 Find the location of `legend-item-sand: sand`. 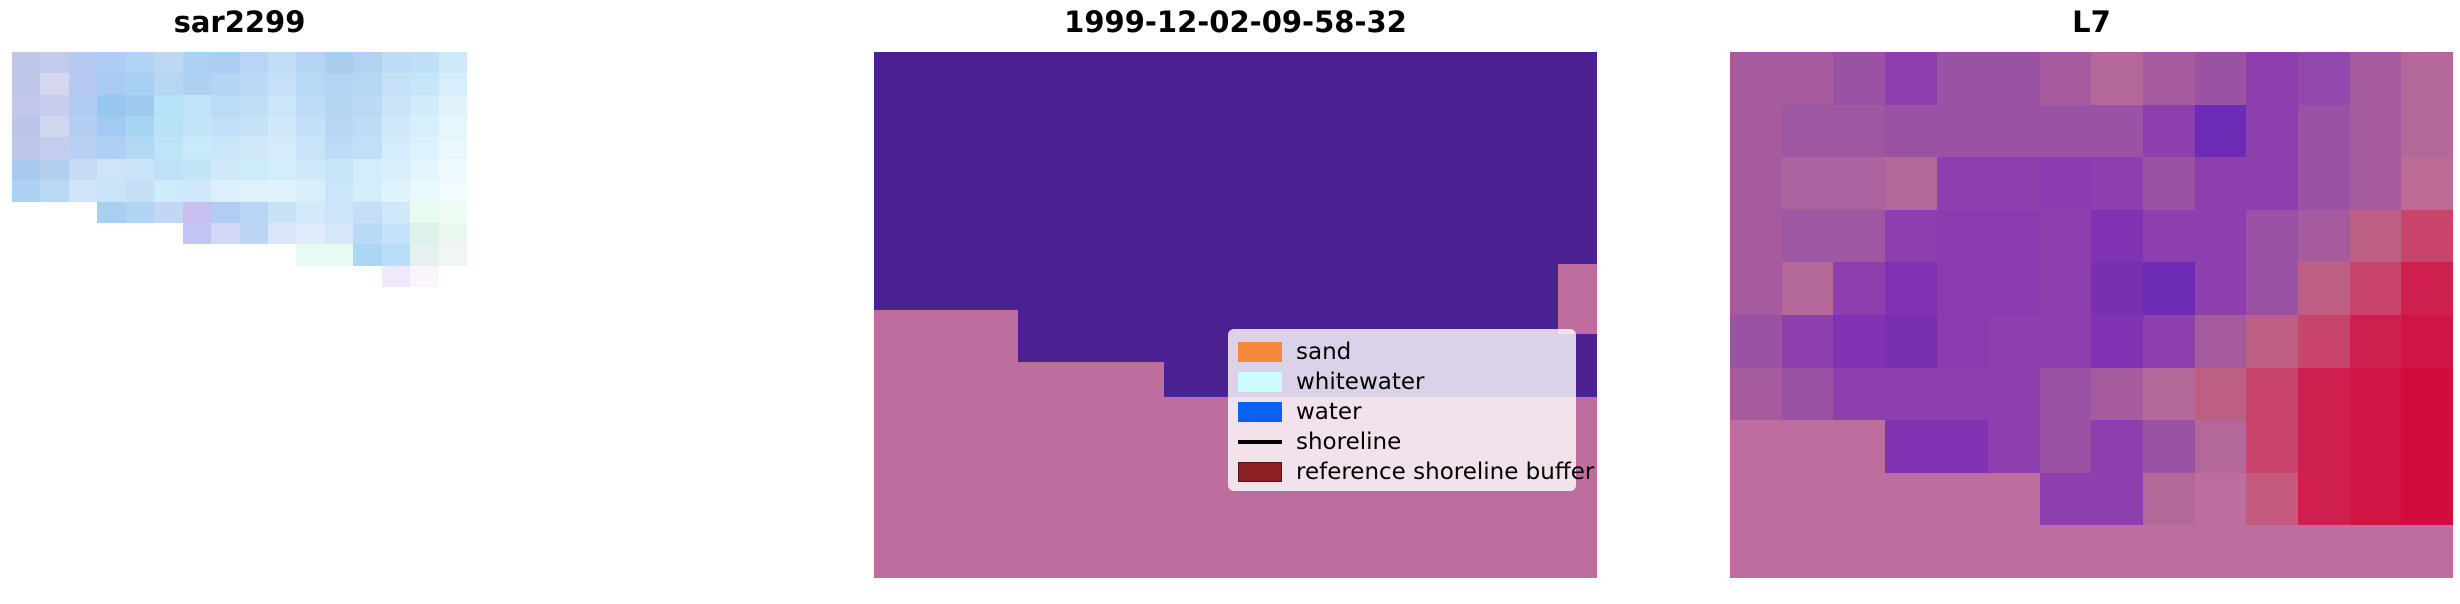

legend-item-sand: sand is located at coordinates (1402, 352).